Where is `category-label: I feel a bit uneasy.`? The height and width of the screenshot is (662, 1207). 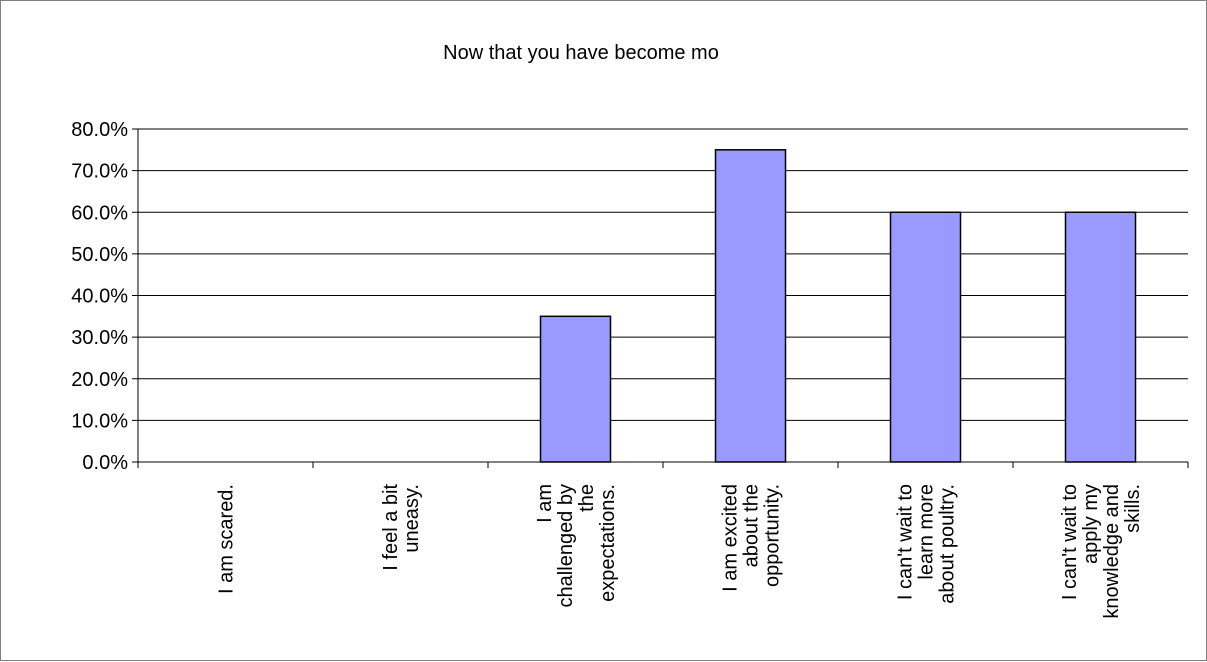
category-label: I feel a bit uneasy. is located at coordinates (401, 527).